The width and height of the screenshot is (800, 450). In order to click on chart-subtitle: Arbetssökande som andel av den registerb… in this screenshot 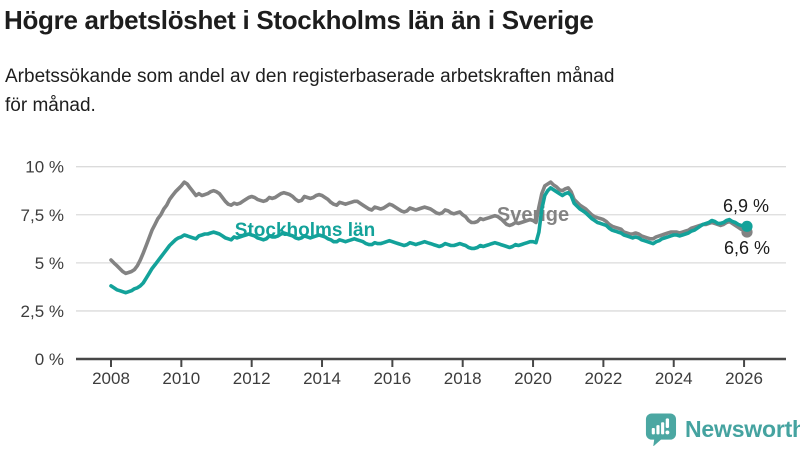, I will do `click(395, 91)`.